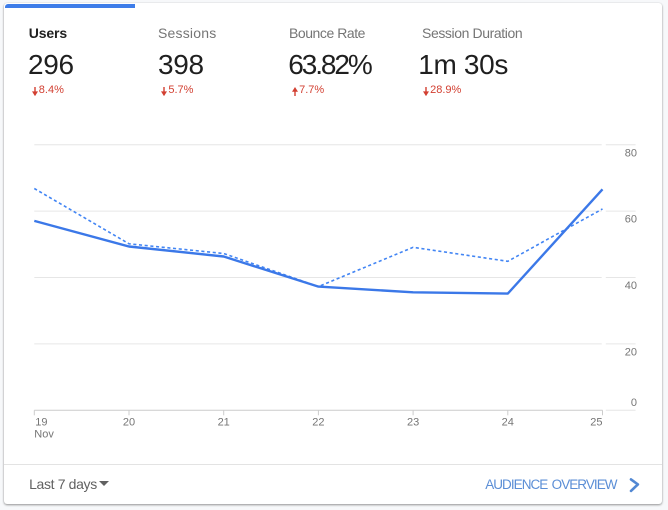 Image resolution: width=668 pixels, height=510 pixels. Describe the element at coordinates (41, 422) in the screenshot. I see `svg-text: 19` at that location.